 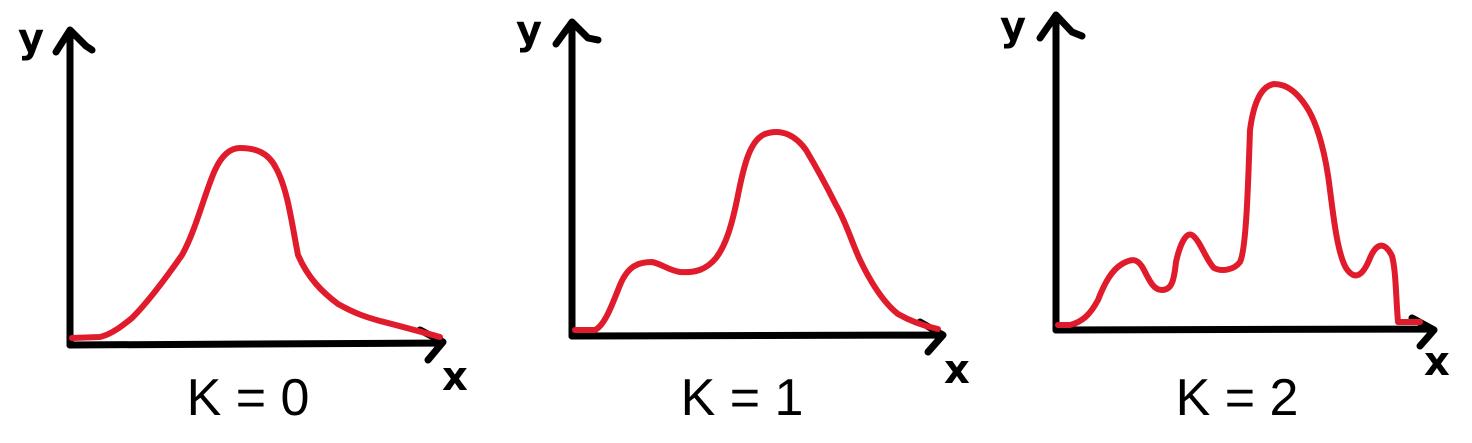 I want to click on curve-k1, so click(x=756, y=231).